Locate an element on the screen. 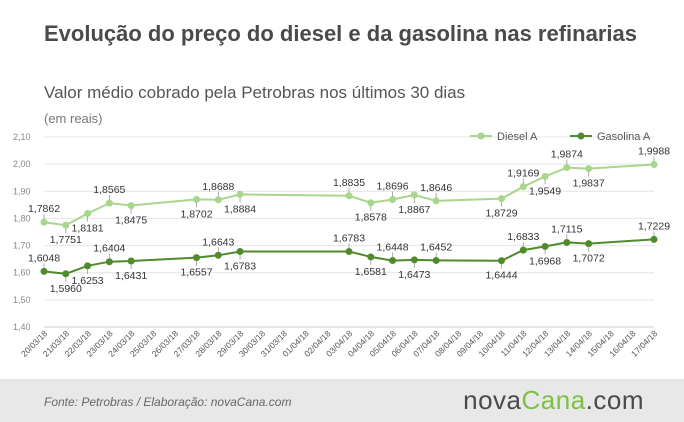 This screenshot has height=422, width=684. data-label: 1,7115 is located at coordinates (566, 229).